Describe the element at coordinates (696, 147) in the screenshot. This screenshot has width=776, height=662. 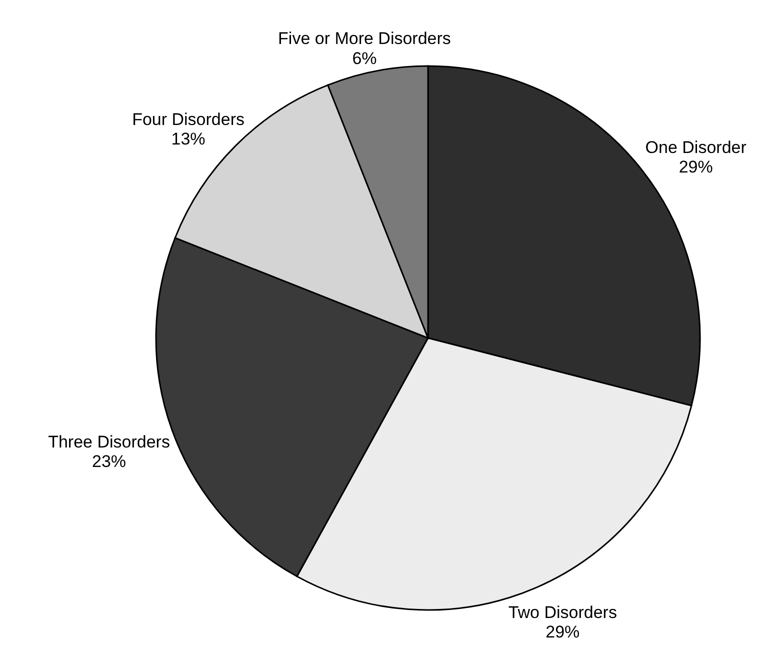
I see `slice-label: One Disorder` at that location.